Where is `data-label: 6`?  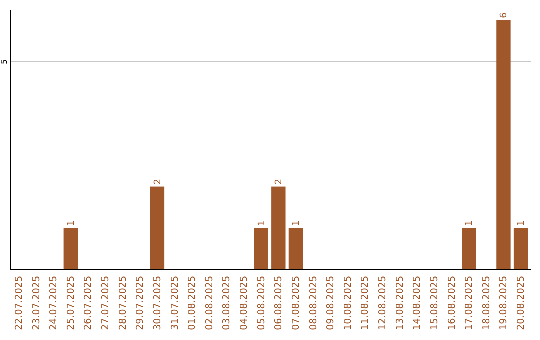
data-label: 6 is located at coordinates (505, 15).